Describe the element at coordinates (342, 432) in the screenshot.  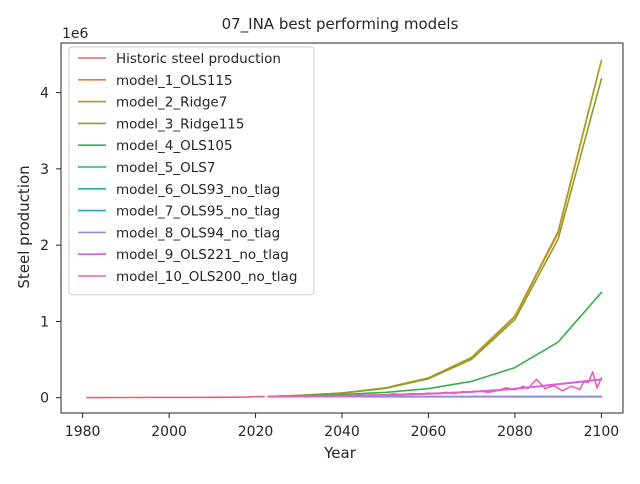
I see `x-tick-label: 2040` at that location.